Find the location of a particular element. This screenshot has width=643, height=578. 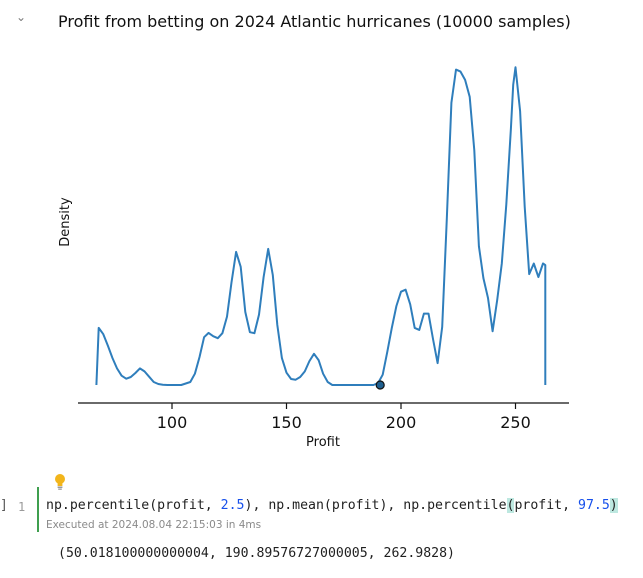

x-tick-label: 150 is located at coordinates (286, 422).